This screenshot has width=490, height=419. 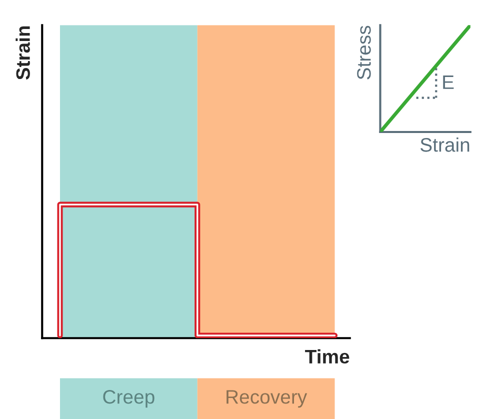 What do you see at coordinates (128, 399) in the screenshot?
I see `text: Creep` at bounding box center [128, 399].